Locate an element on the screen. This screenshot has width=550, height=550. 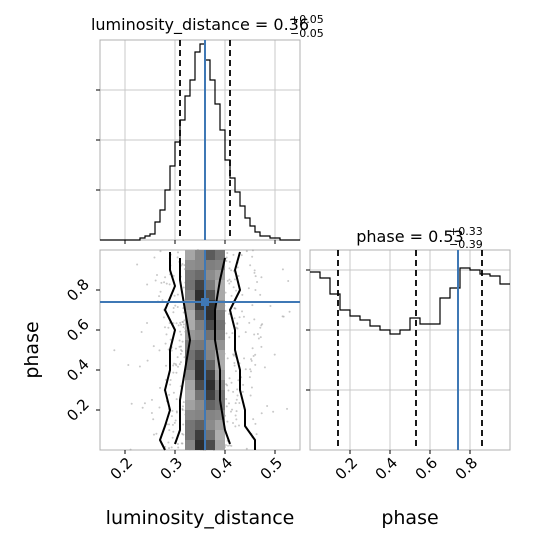
bottom-left-ytick-label: 0.8 is located at coordinates (78, 290).